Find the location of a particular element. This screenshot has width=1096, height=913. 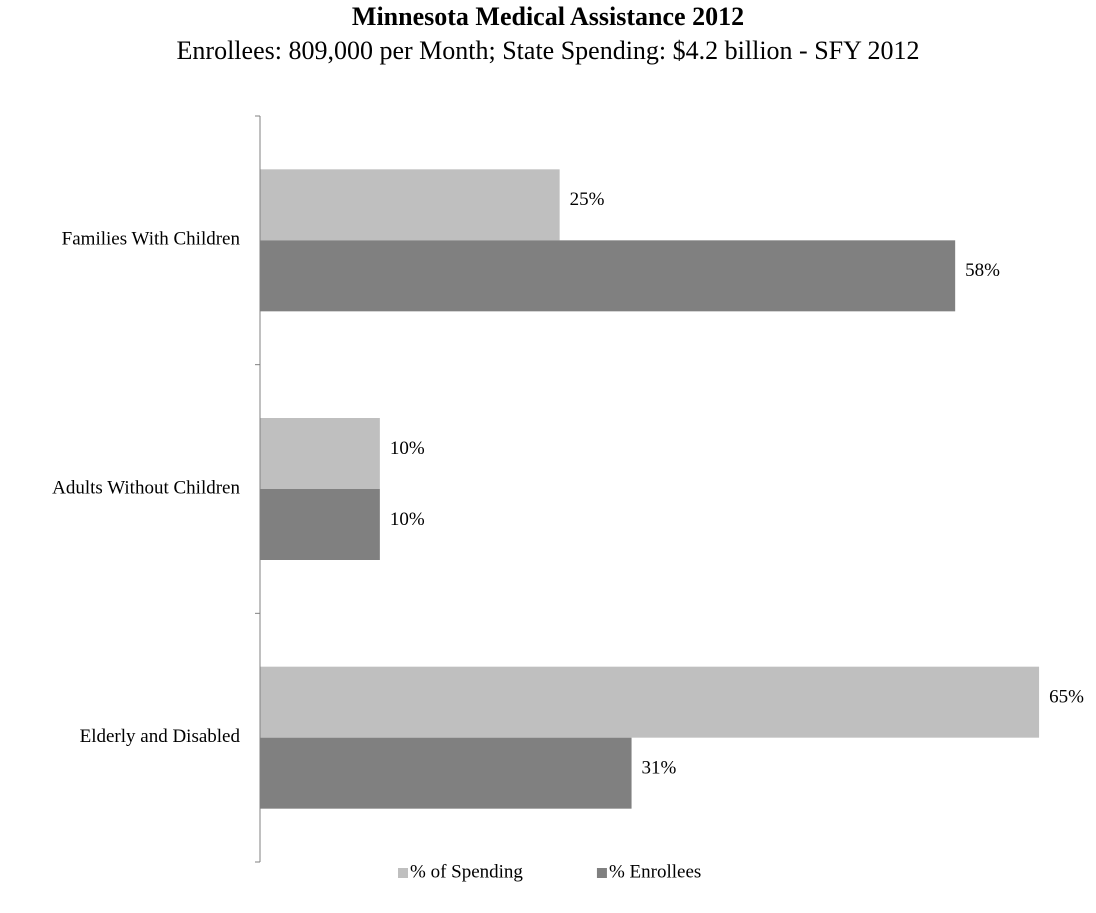

y-tick-label: Families With Children is located at coordinates (151, 239).